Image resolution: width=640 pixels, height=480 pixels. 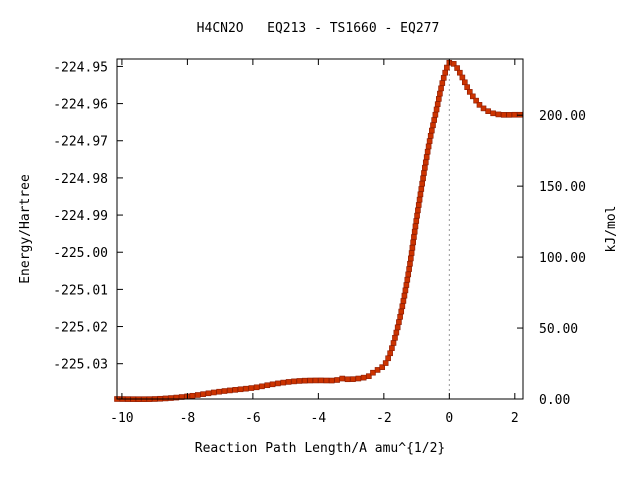 What do you see at coordinates (121, 418) in the screenshot?
I see `x-tick-label: -10` at bounding box center [121, 418].